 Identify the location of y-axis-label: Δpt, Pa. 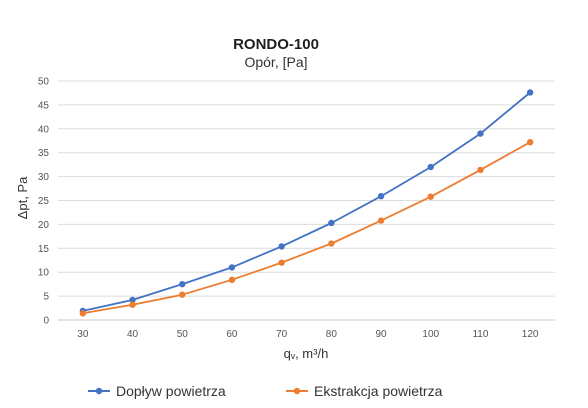
(22, 197).